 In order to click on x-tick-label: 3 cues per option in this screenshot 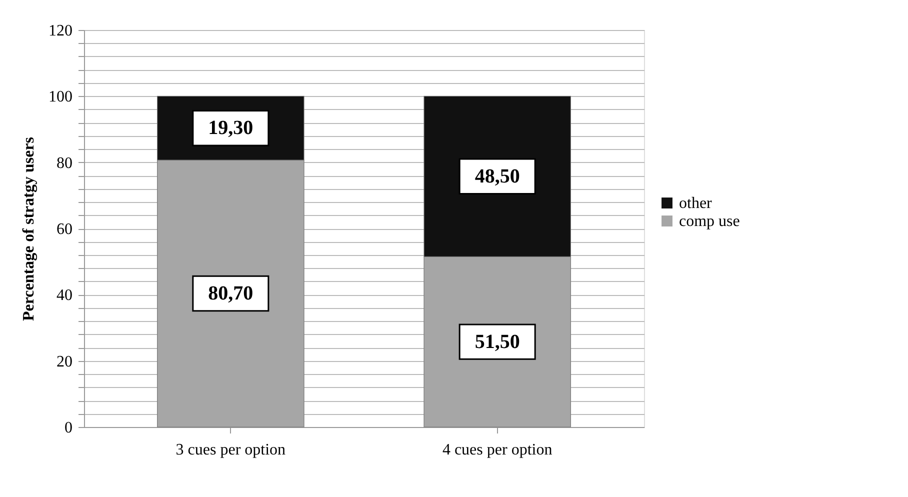, I will do `click(231, 450)`.